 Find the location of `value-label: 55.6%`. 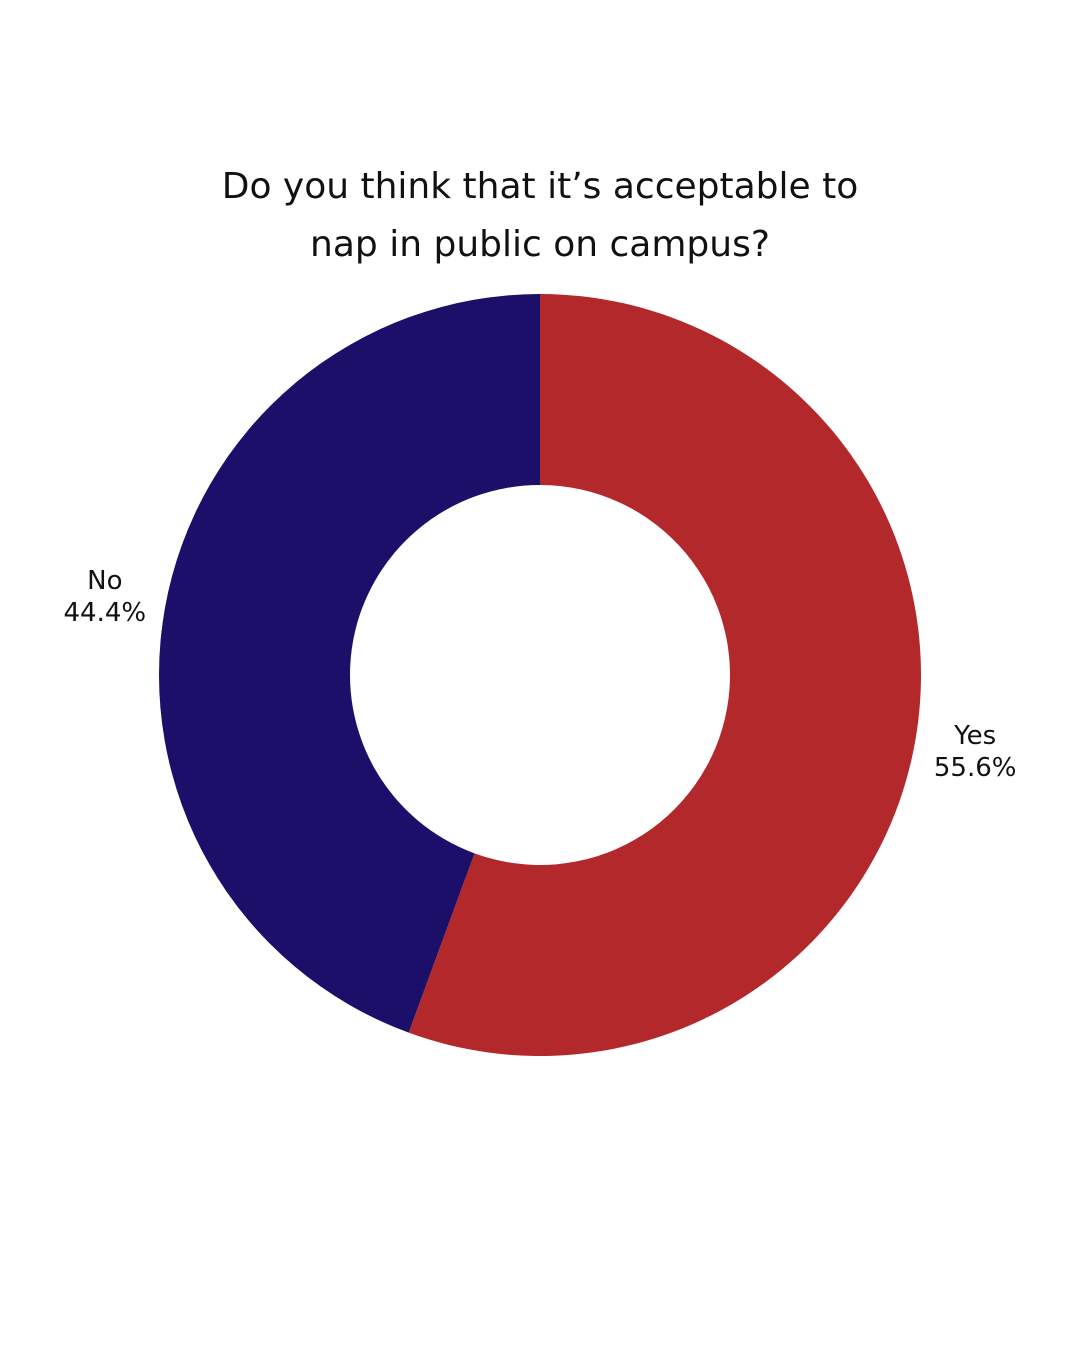

value-label: 55.6% is located at coordinates (975, 768).